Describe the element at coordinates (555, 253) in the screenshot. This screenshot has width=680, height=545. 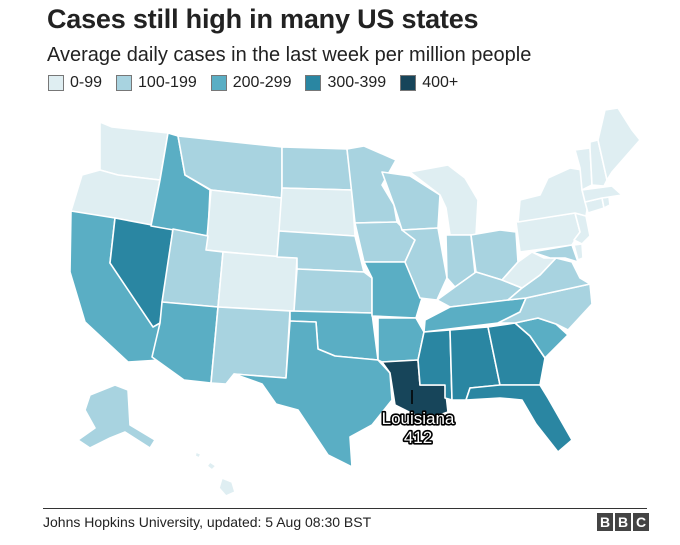
I see `state-maryland` at that location.